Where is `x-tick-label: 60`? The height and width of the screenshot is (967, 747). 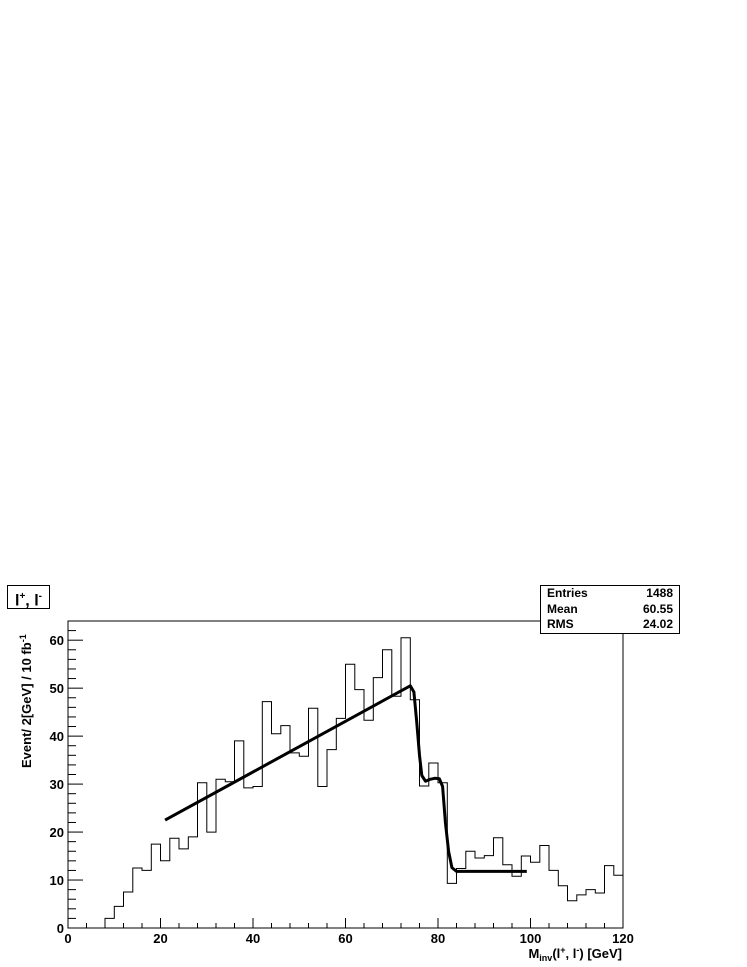
x-tick-label: 60 is located at coordinates (345, 938).